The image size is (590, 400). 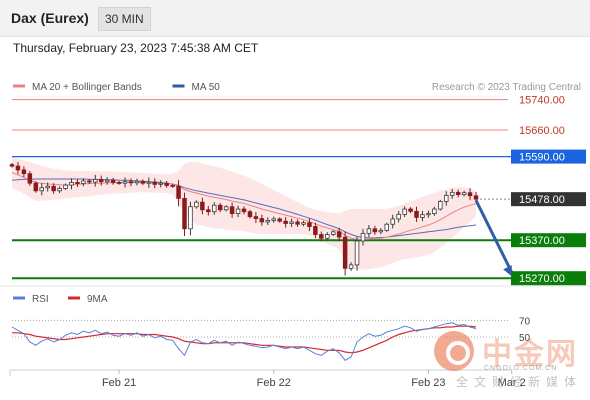 What do you see at coordinates (542, 131) in the screenshot?
I see `resistance-label-2: 15660.00` at bounding box center [542, 131].